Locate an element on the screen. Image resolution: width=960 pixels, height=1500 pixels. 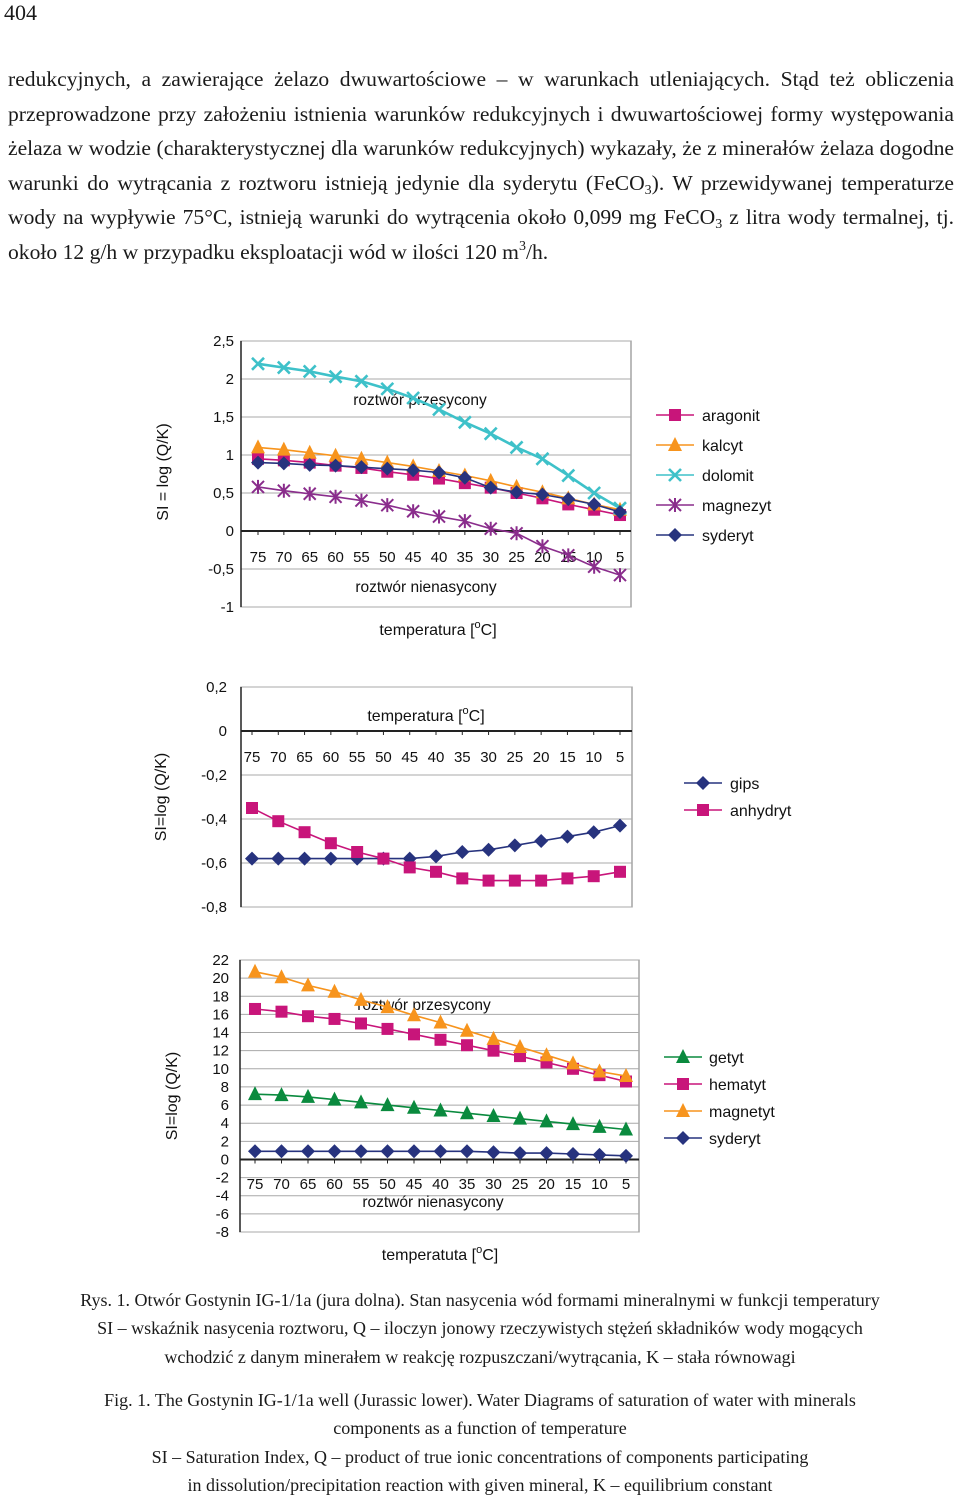
legend-item-magnezyt: magnezyt is located at coordinates (714, 506).